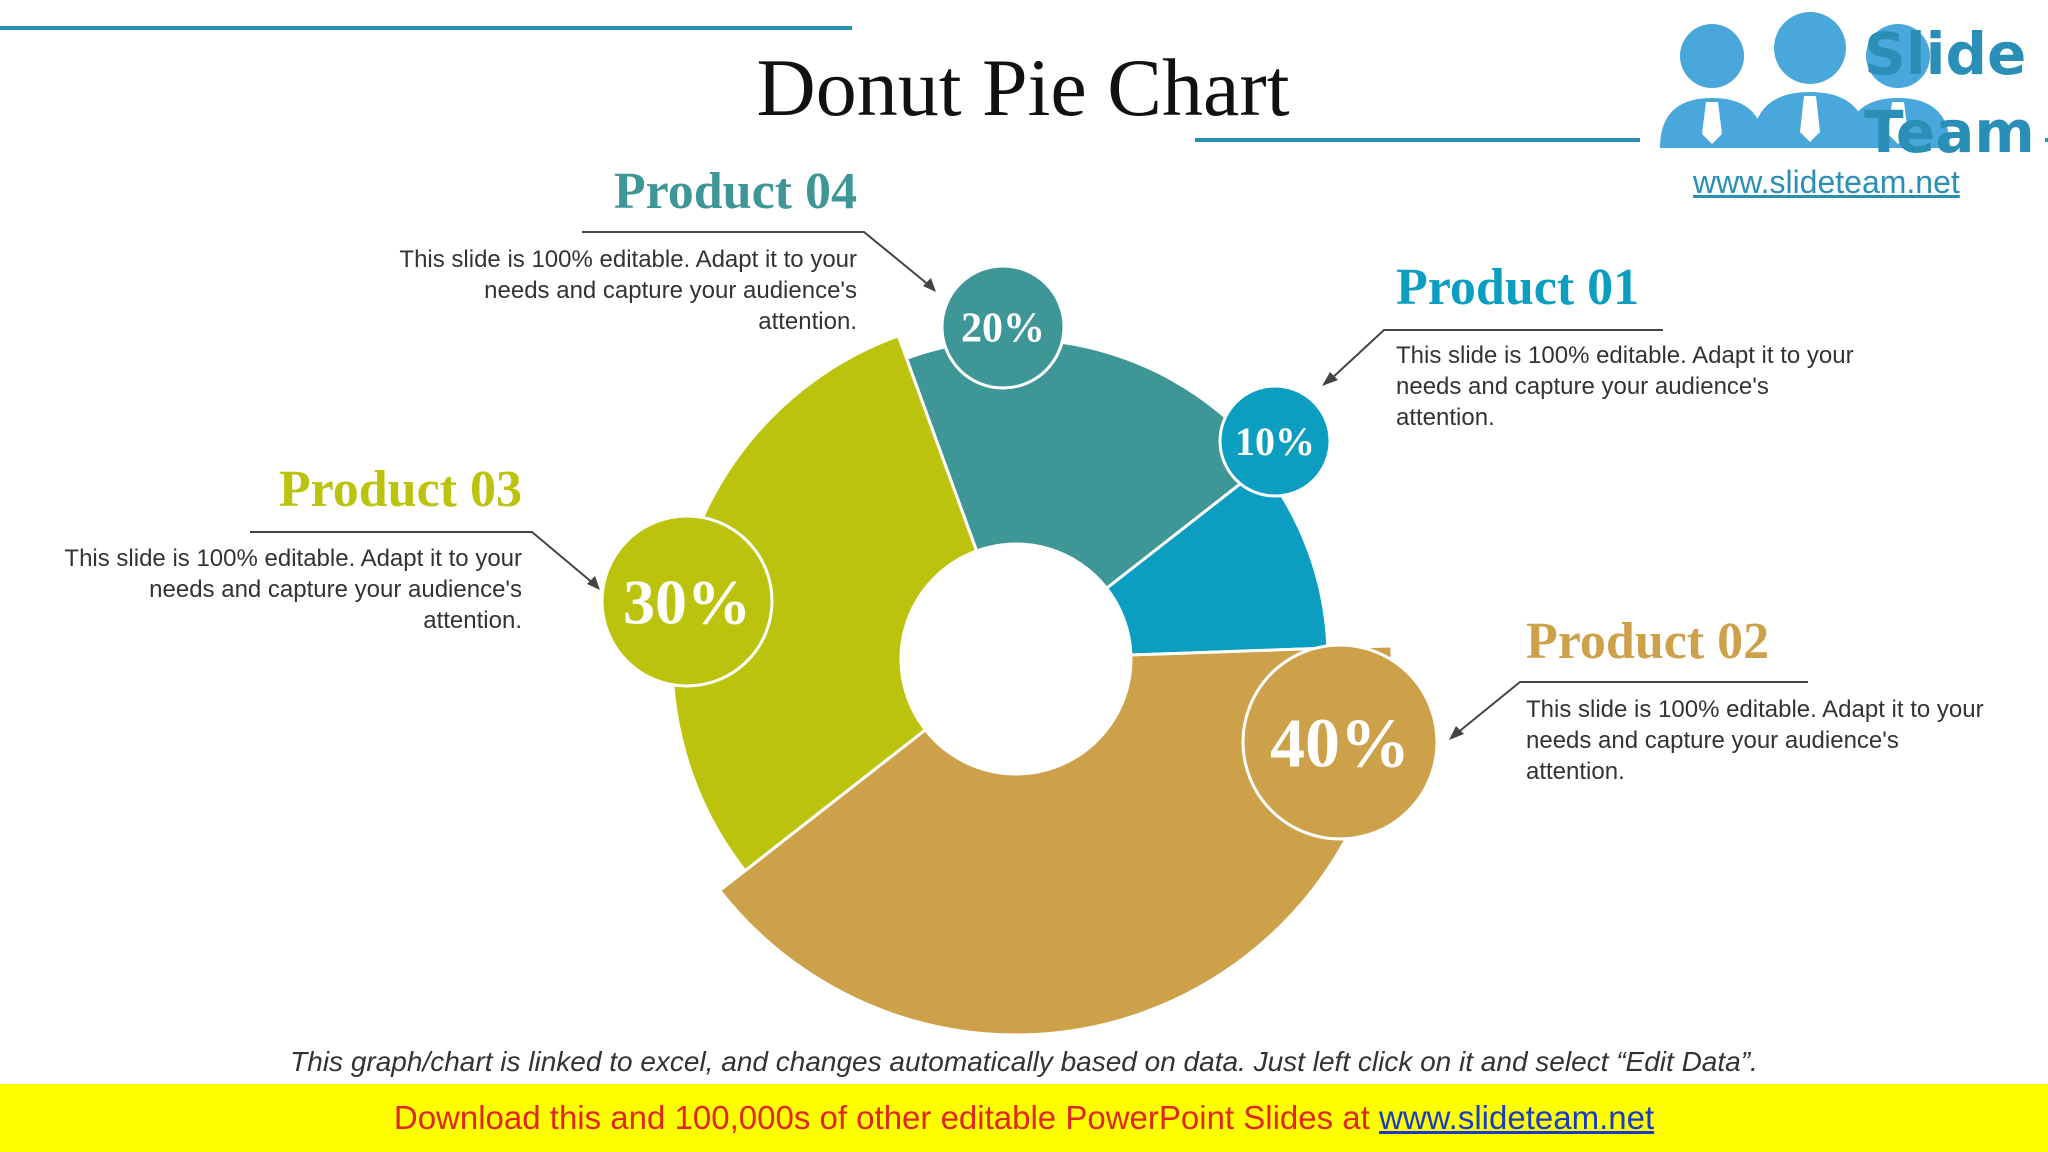  What do you see at coordinates (1826, 182) in the screenshot?
I see `logo-url: www.slideteam.net` at bounding box center [1826, 182].